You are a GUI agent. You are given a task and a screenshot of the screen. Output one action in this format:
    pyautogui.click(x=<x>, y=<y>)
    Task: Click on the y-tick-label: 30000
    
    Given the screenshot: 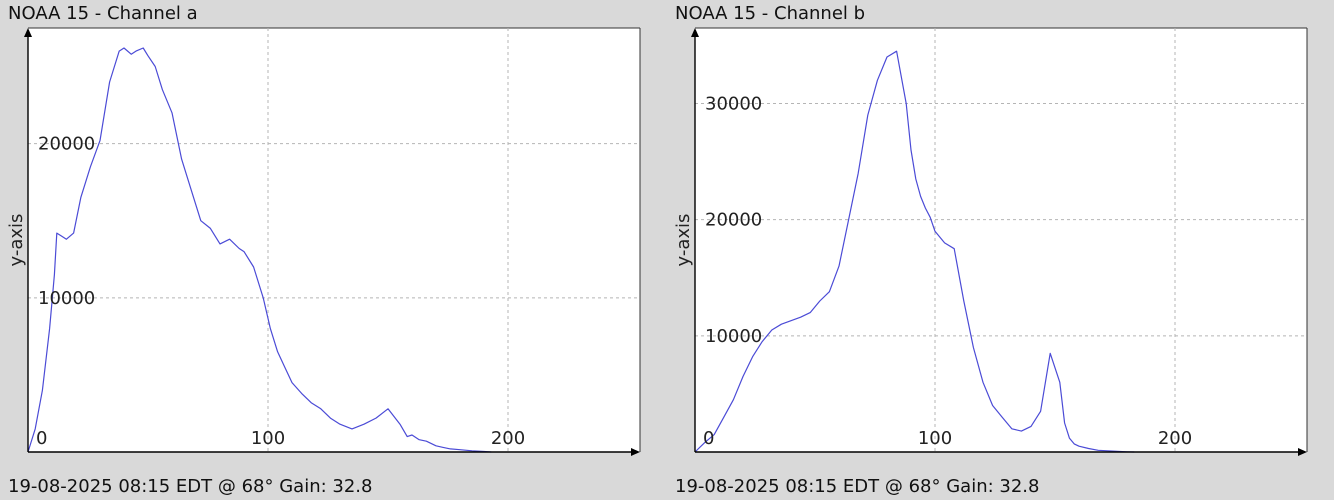 What is the action you would take?
    pyautogui.click(x=733, y=104)
    